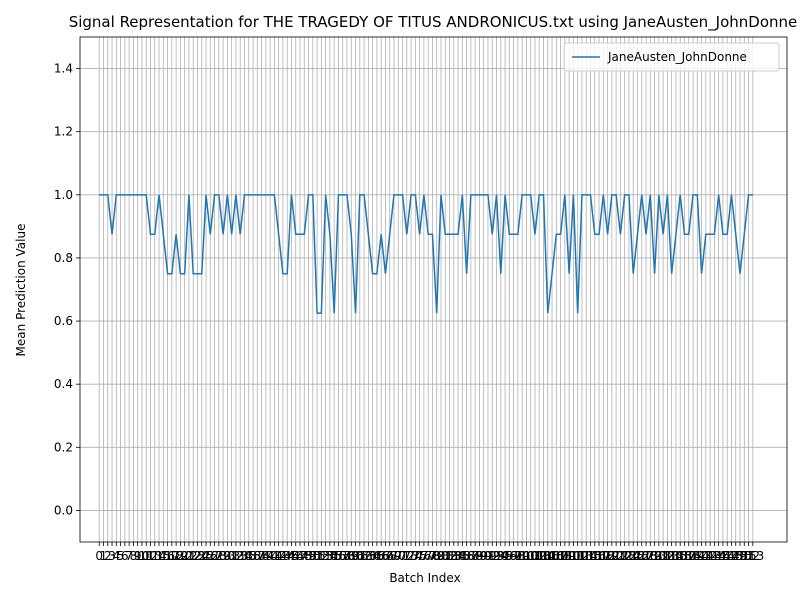  What do you see at coordinates (748, 556) in the screenshot?
I see `x-tick-label: 152` at bounding box center [748, 556].